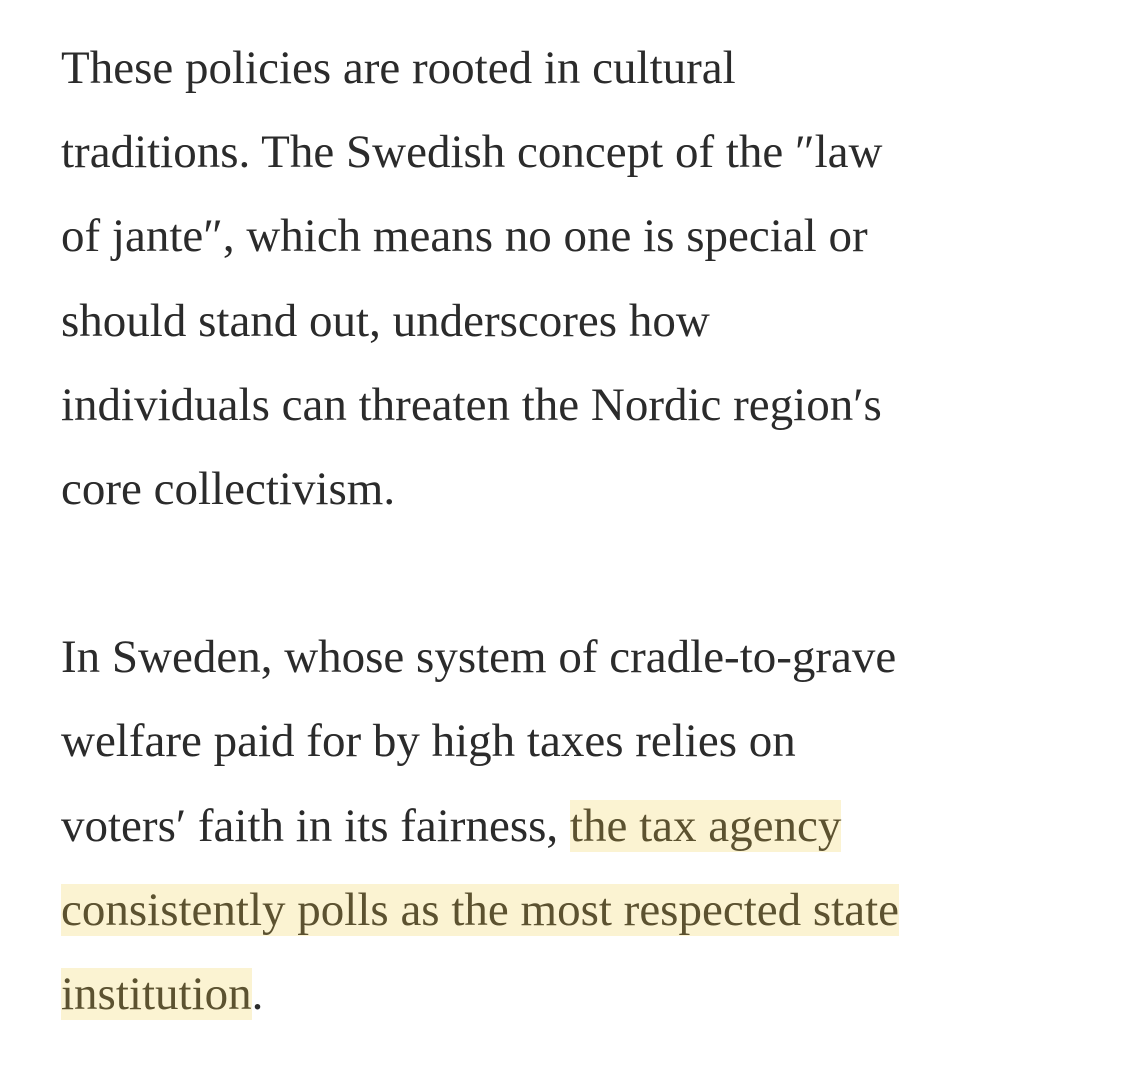 Image resolution: width=1125 pixels, height=1076 pixels. Describe the element at coordinates (398, 68) in the screenshot. I see `text-line: These policies are rooted in cultural` at that location.